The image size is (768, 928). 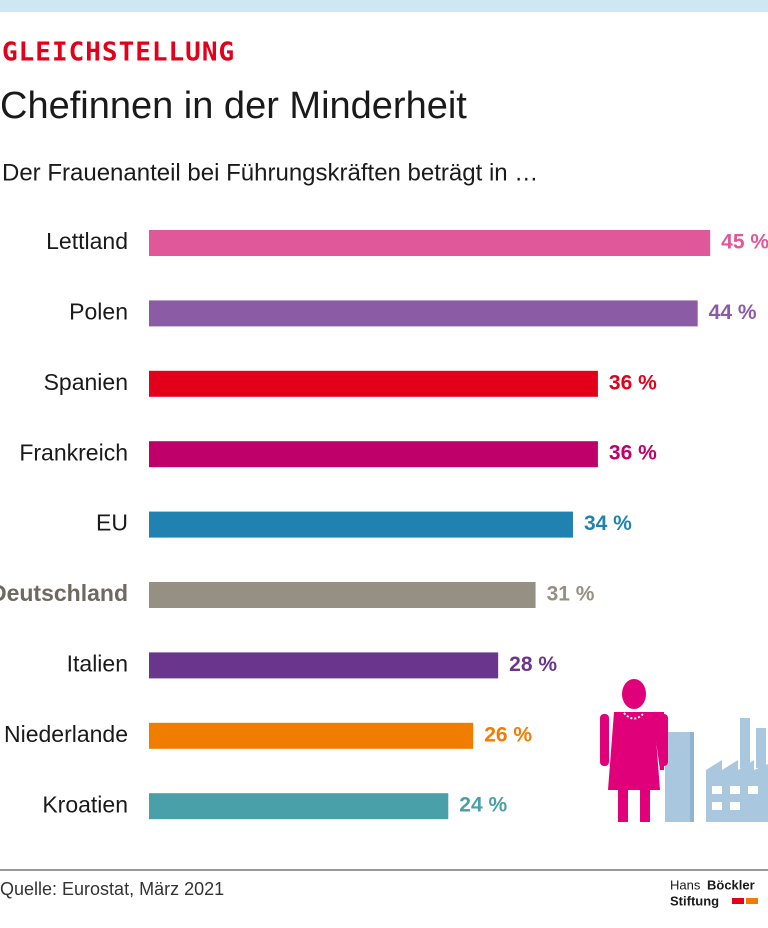 I want to click on value-label: 45 %, so click(x=744, y=242).